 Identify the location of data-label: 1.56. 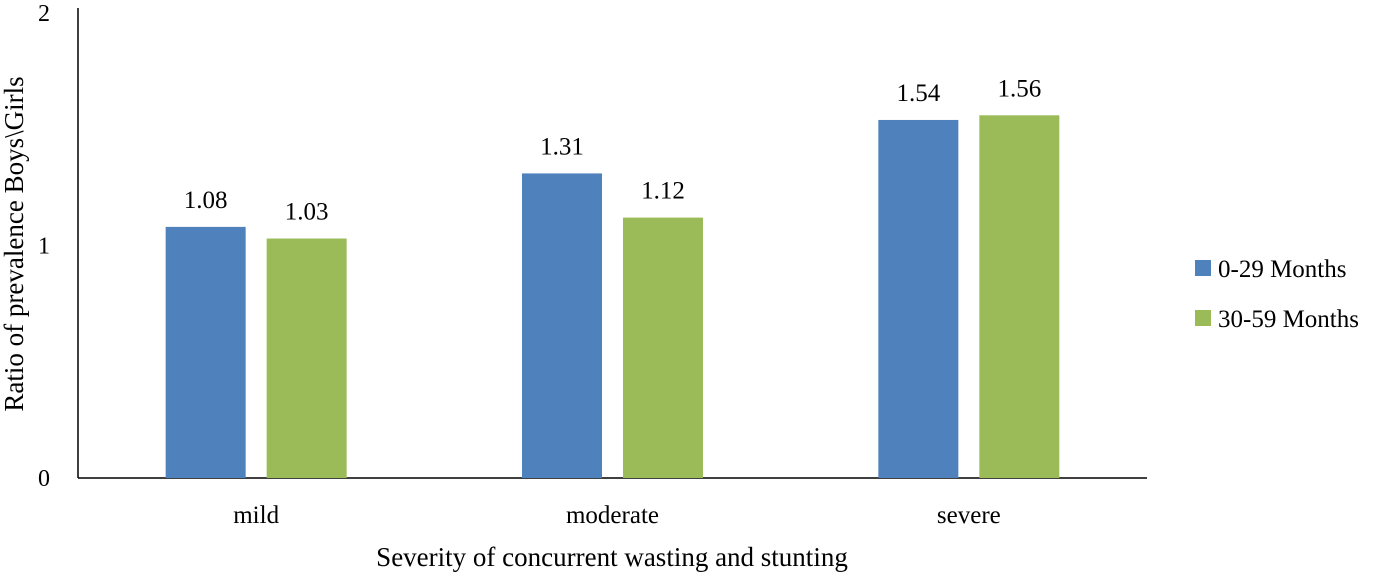
(1019, 88).